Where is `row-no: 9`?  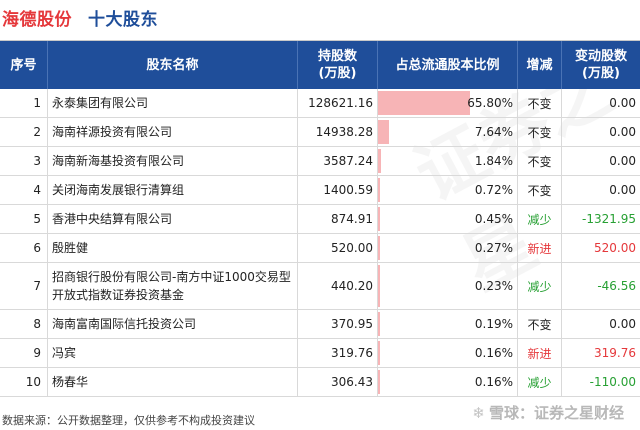 row-no: 9 is located at coordinates (24, 353).